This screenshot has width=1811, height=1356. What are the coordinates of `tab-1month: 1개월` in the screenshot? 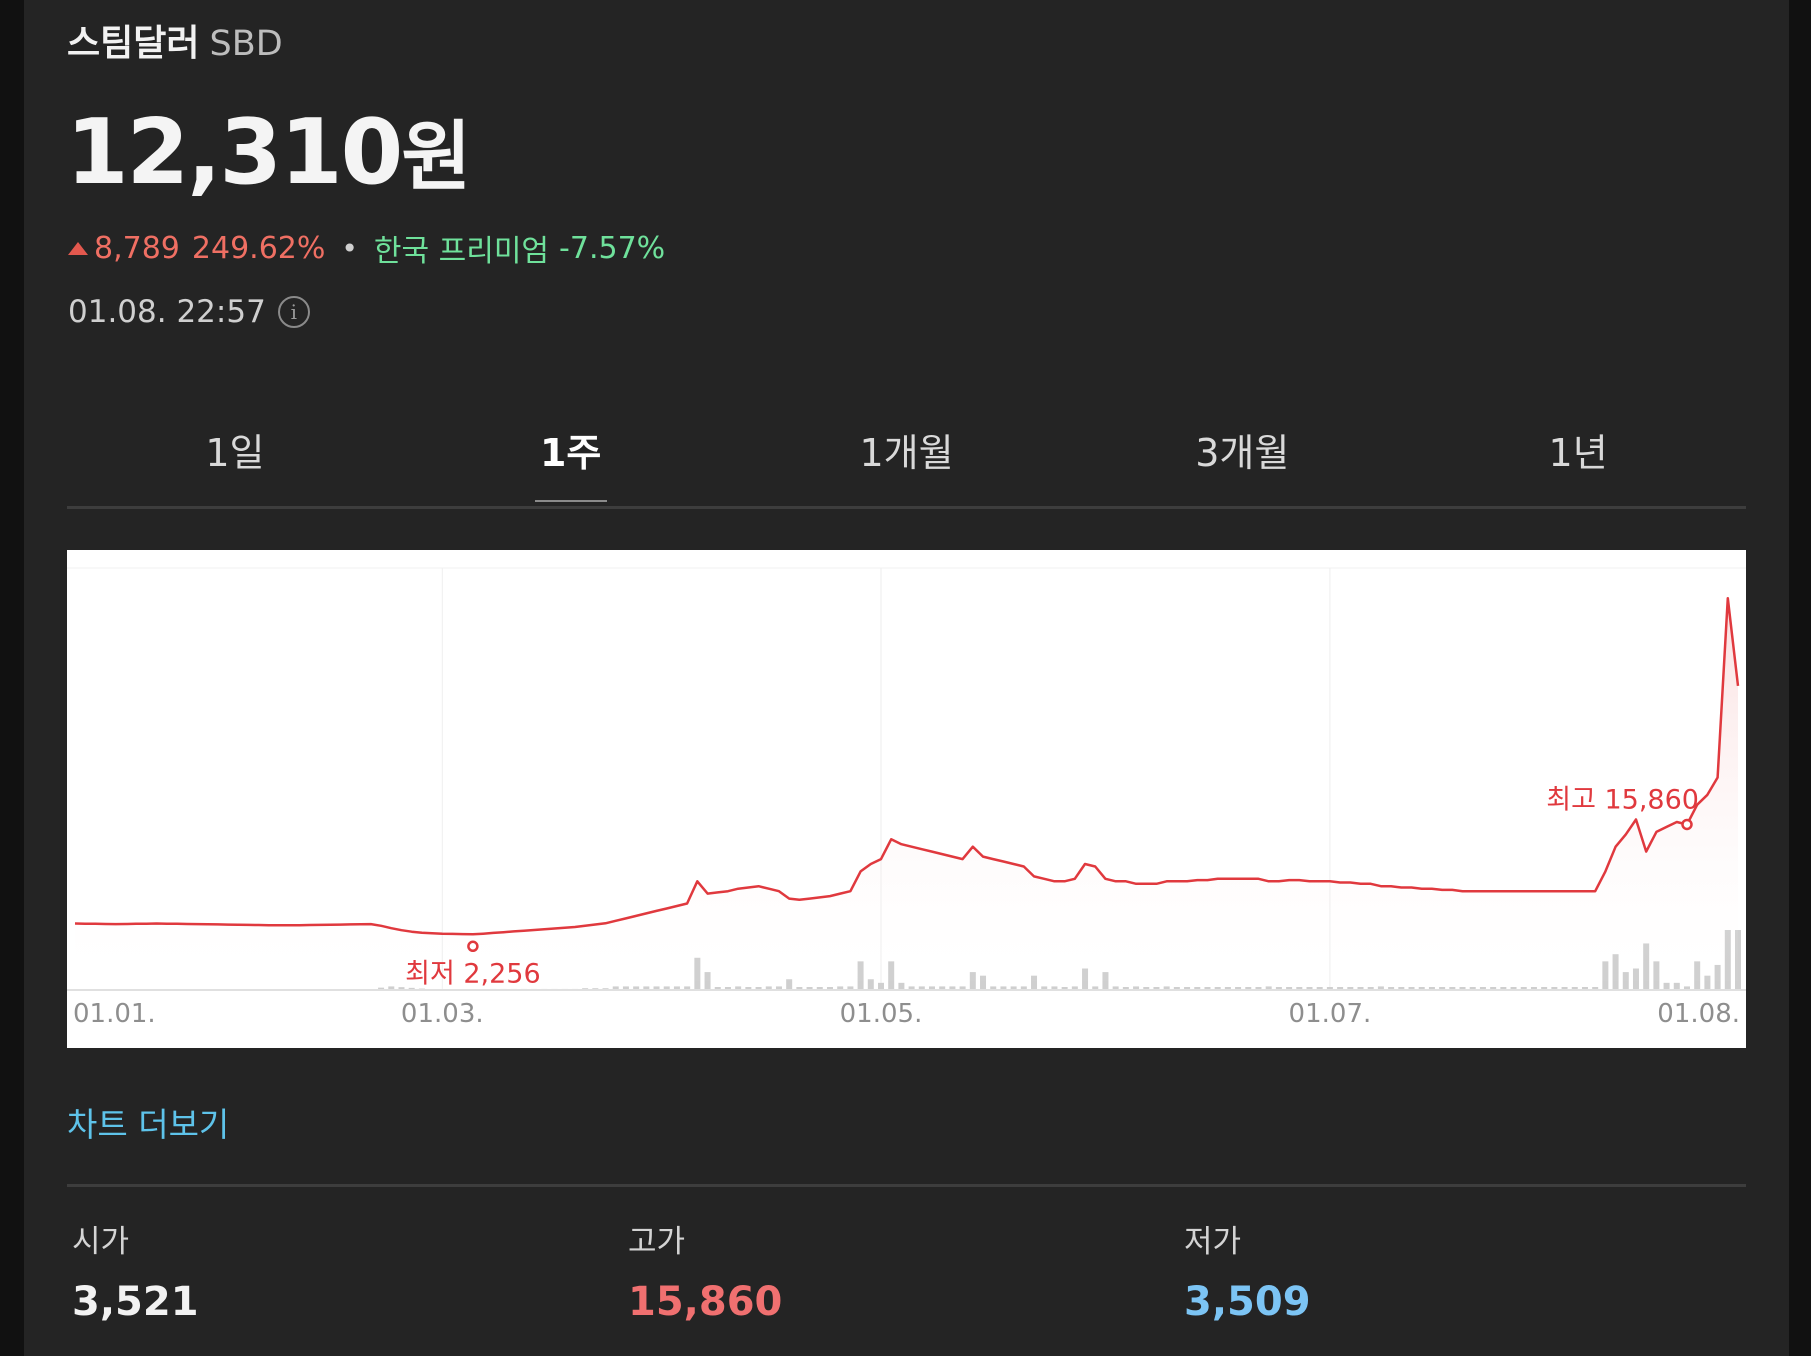 It's located at (906, 453).